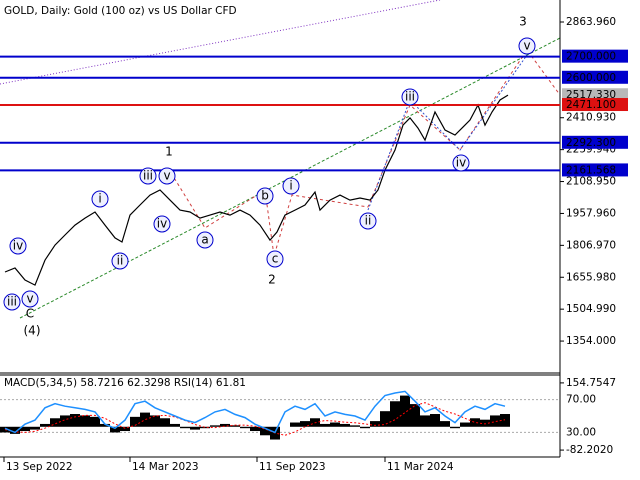 The width and height of the screenshot is (640, 480). Describe the element at coordinates (255, 419) in the screenshot. I see `signal-line` at that location.